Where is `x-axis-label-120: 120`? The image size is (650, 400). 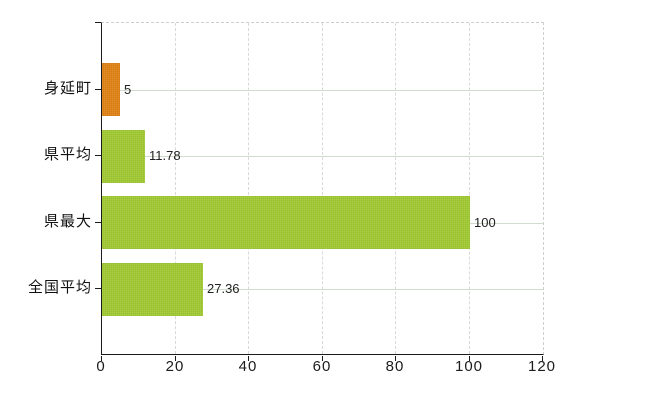
x-axis-label-120: 120 is located at coordinates (542, 366).